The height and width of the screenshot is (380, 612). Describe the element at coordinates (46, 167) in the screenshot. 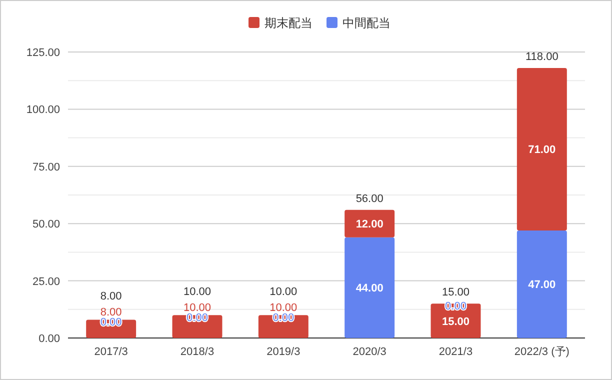

I see `y-tick-label: 75.00` at that location.